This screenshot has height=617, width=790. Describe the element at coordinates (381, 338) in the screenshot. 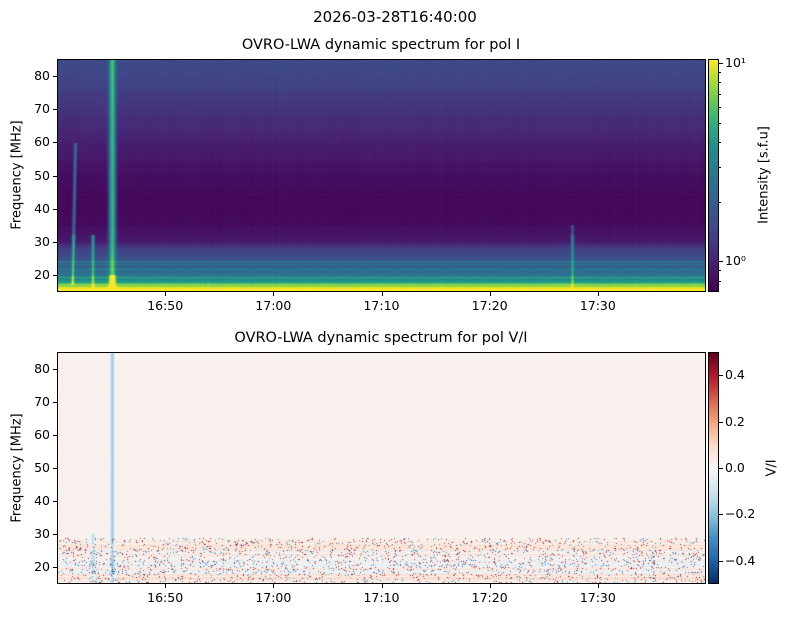

I see `plot-title-pol-vi: OVRO-LWA dynamic spectrum for pol V/I` at that location.